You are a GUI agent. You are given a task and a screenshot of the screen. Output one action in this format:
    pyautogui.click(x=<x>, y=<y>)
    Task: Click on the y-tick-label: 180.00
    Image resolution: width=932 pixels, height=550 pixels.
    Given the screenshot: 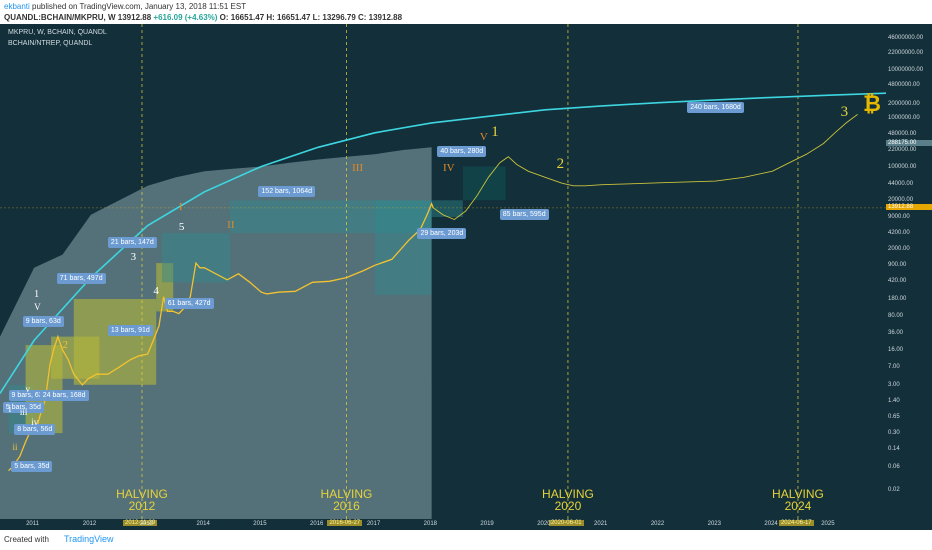 What is the action you would take?
    pyautogui.click(x=897, y=299)
    